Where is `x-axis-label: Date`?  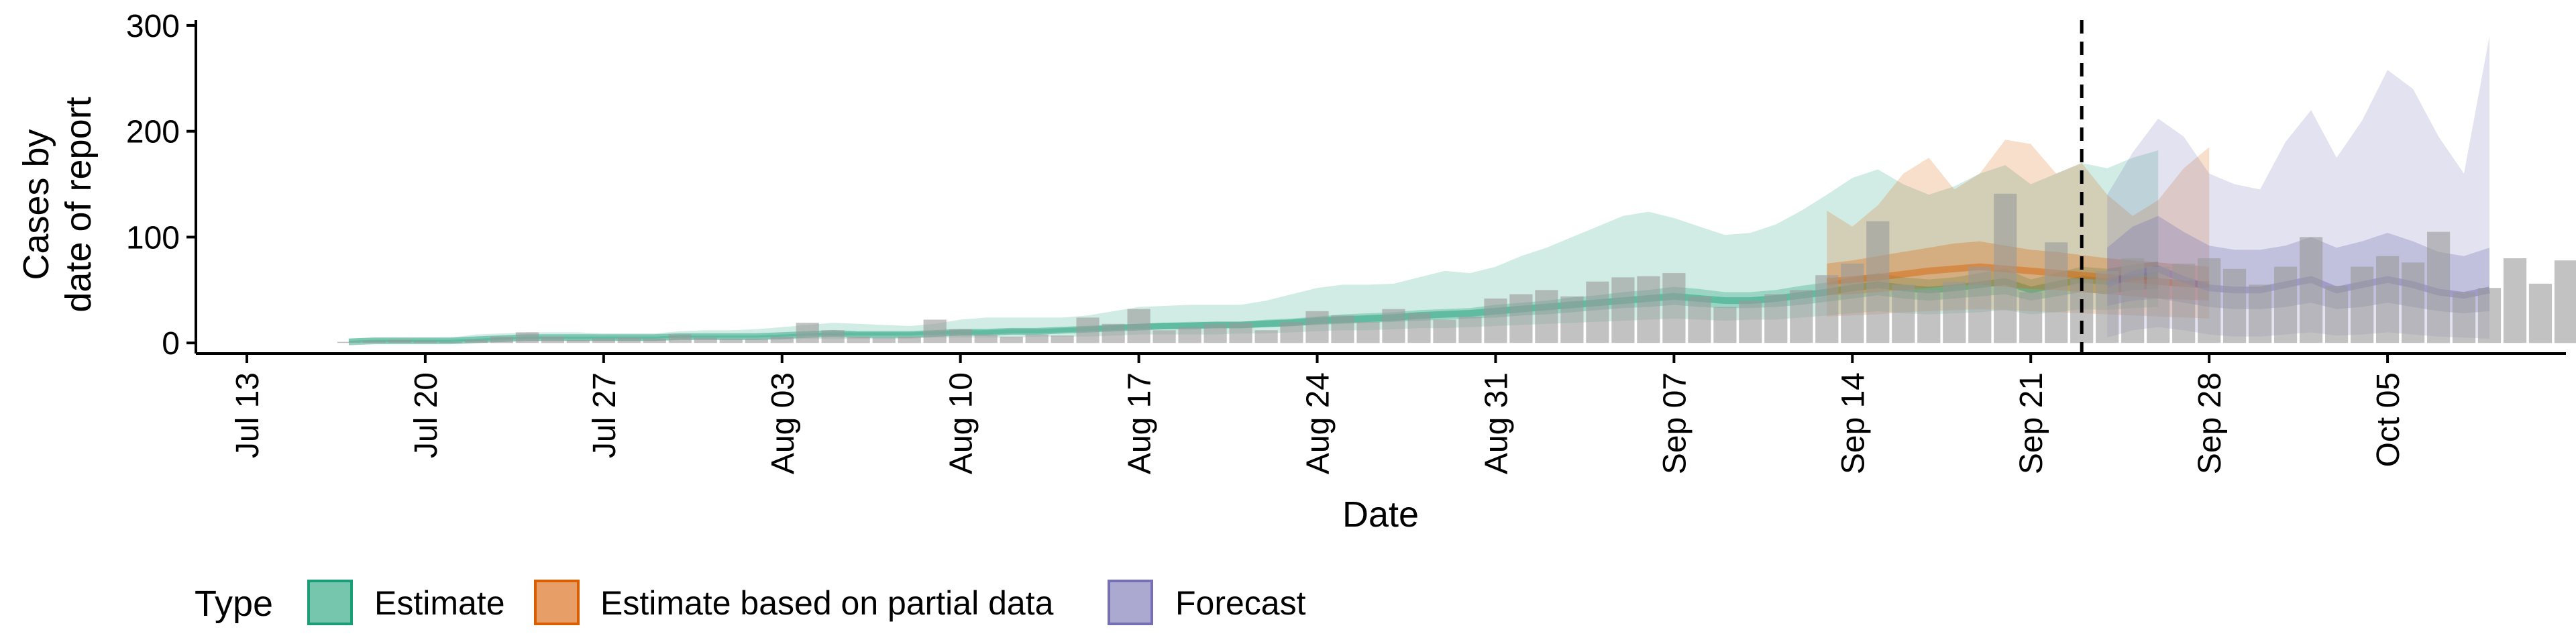
x-axis-label: Date is located at coordinates (1380, 514).